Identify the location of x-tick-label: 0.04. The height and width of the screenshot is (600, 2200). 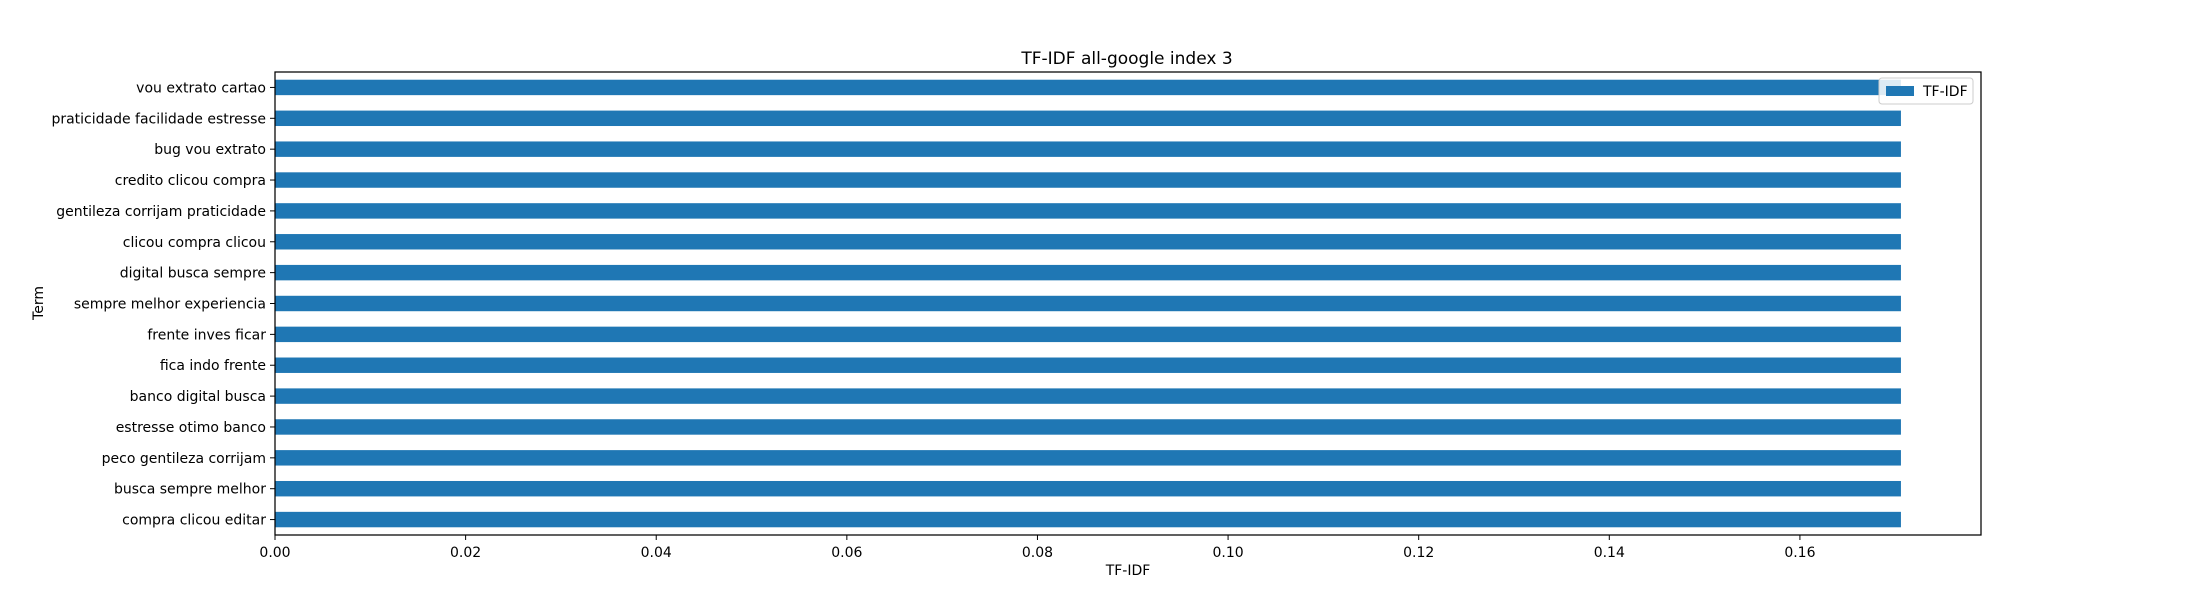
(656, 553).